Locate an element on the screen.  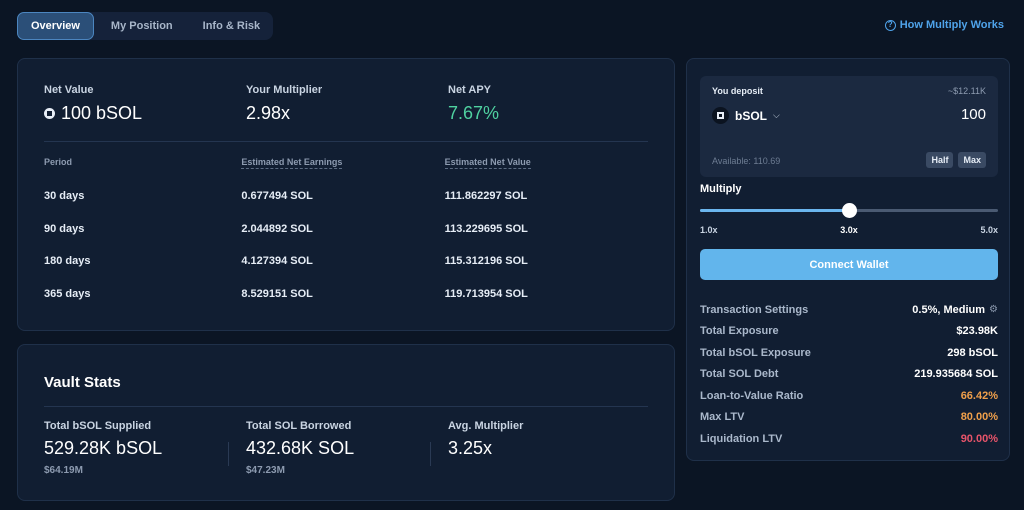
detail-key: Max LTV is located at coordinates (722, 417).